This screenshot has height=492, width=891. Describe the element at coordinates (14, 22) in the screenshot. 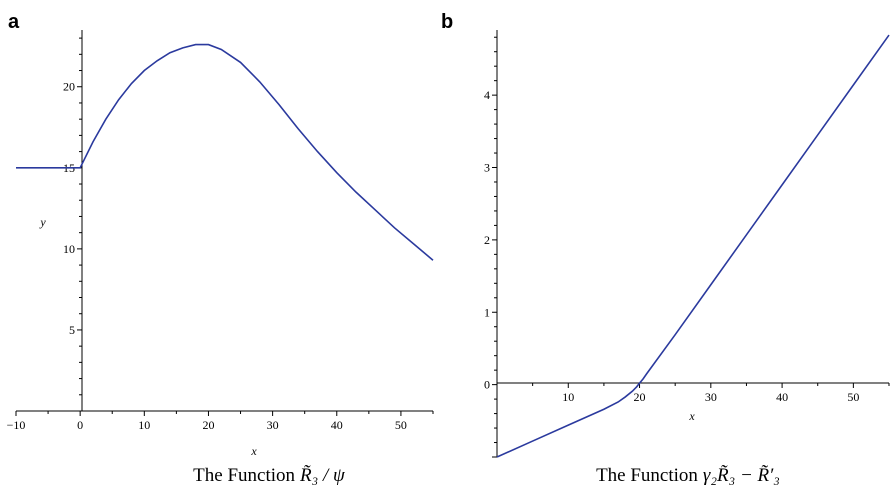

I see `panel-letter-a: a` at that location.